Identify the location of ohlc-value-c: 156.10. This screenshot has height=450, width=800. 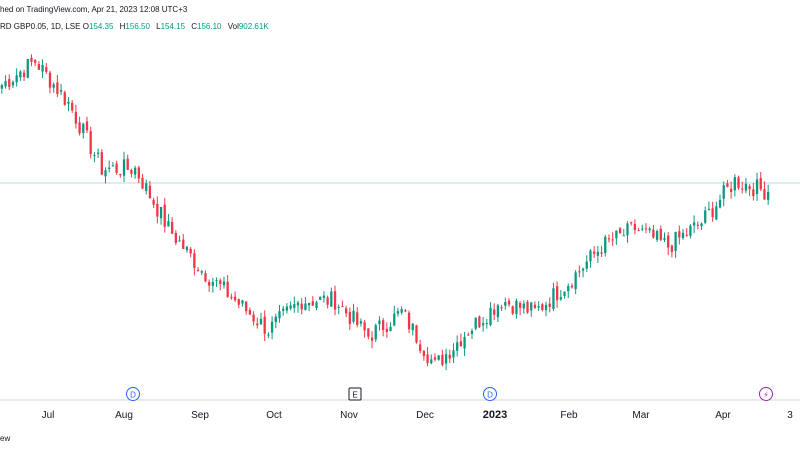
(209, 26).